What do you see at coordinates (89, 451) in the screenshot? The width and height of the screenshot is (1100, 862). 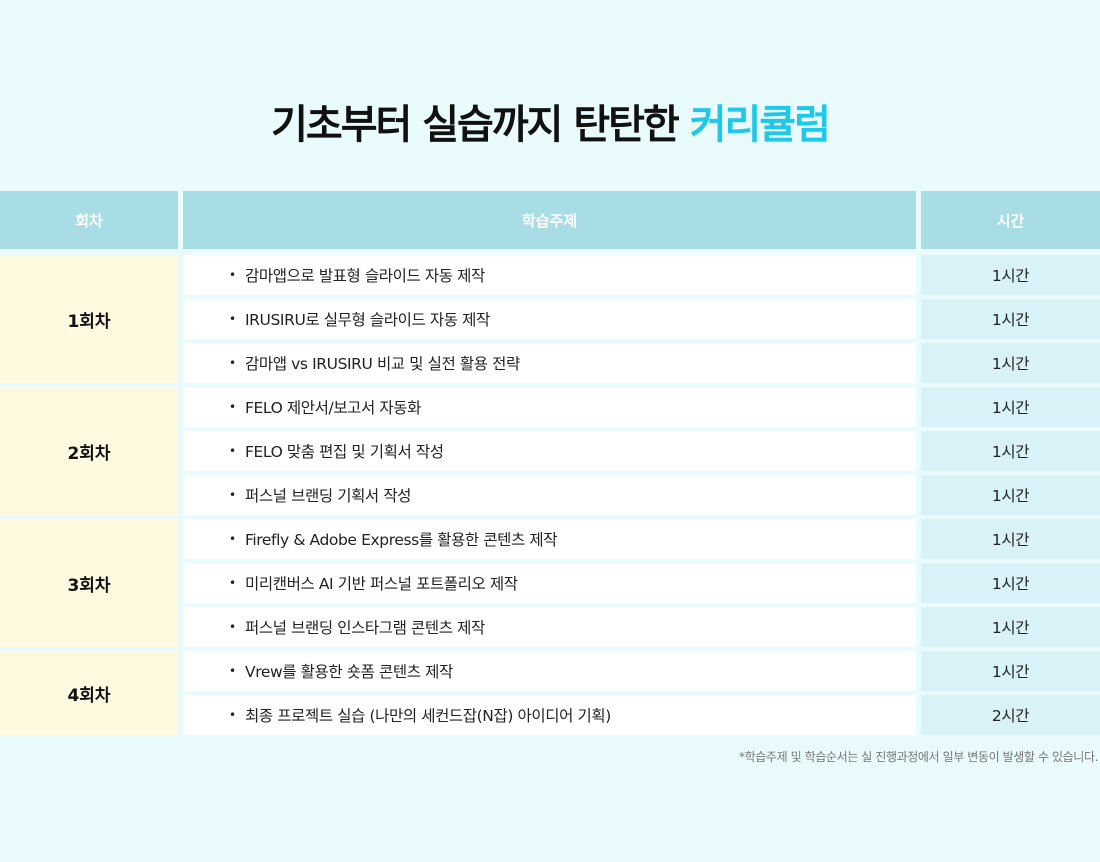 I see `session-label: 2회차` at bounding box center [89, 451].